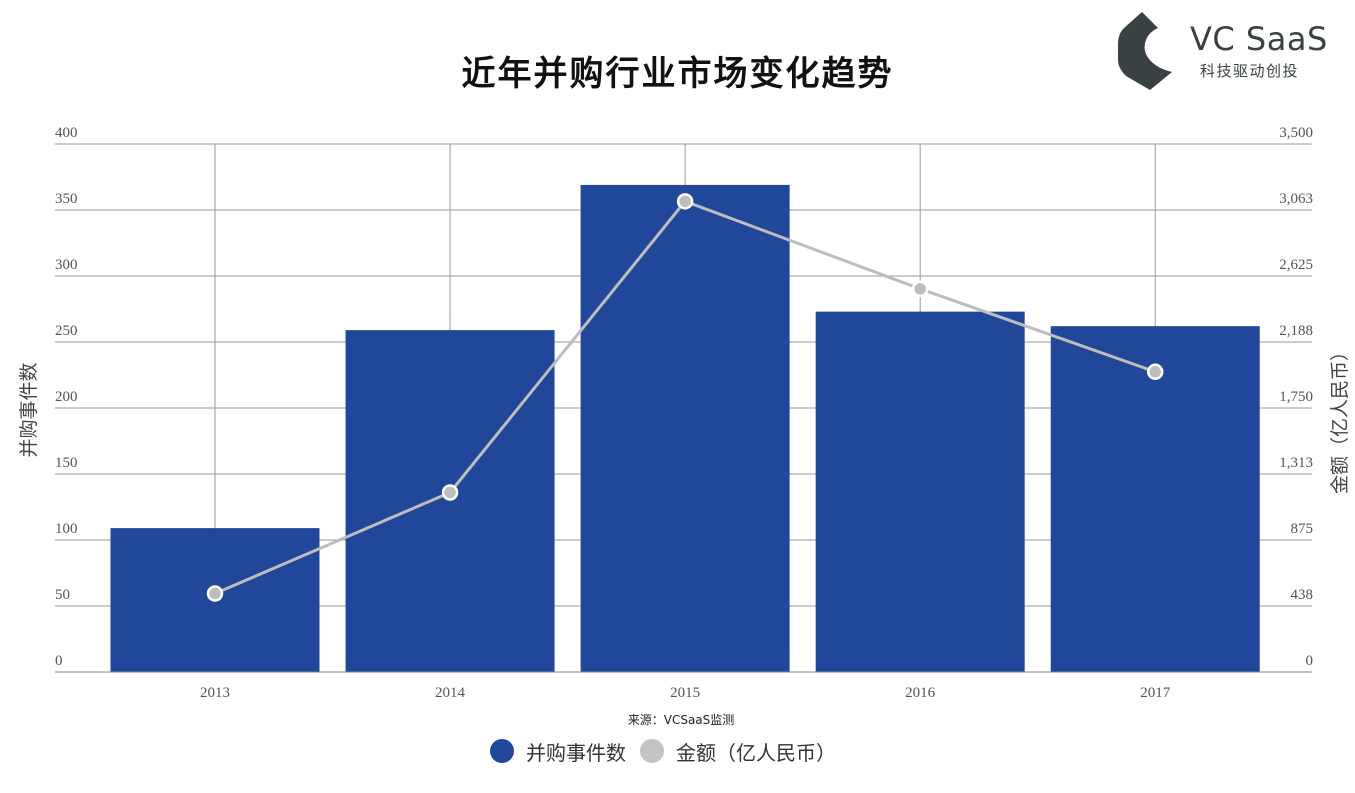  Describe the element at coordinates (1302, 595) in the screenshot. I see `y-tick-label-right: 438` at that location.